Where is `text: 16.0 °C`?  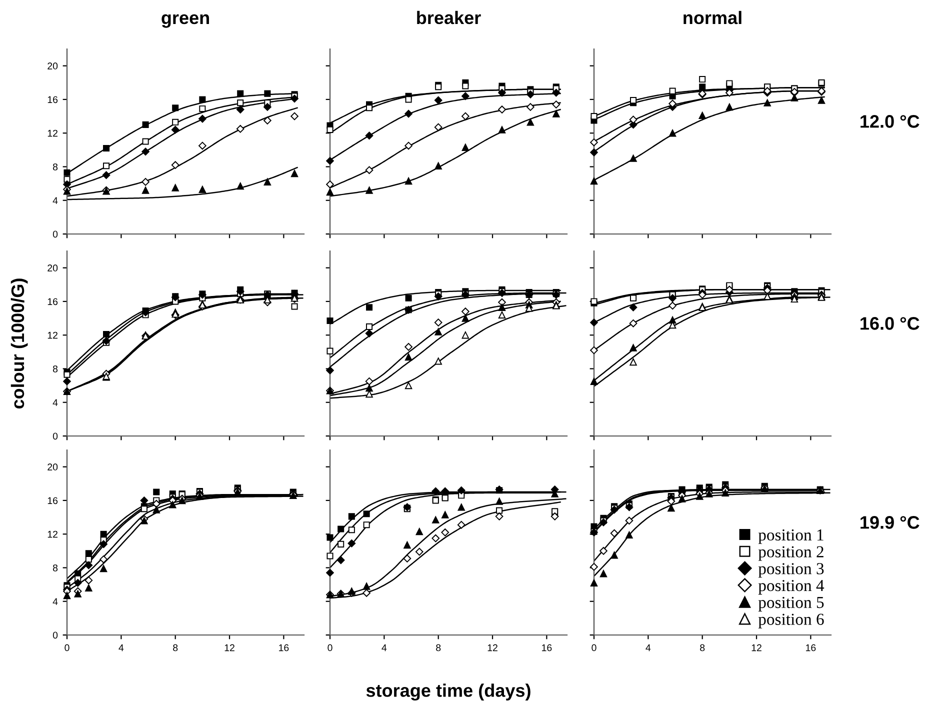
text: 16.0 °C is located at coordinates (890, 323).